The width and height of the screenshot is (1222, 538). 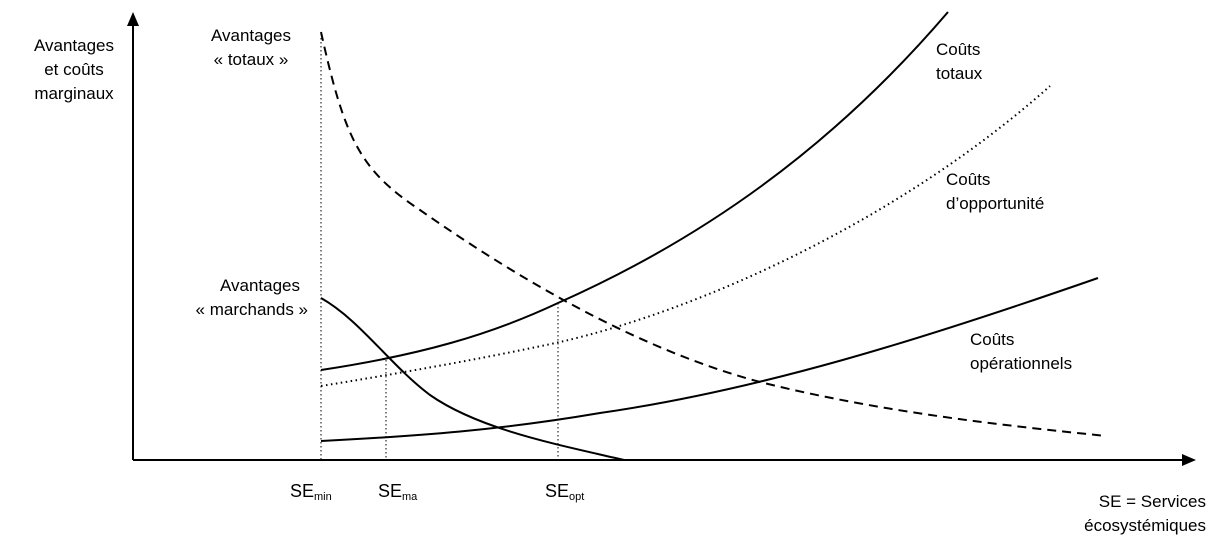 I want to click on se-min-marker: SEmin, so click(x=311, y=494).